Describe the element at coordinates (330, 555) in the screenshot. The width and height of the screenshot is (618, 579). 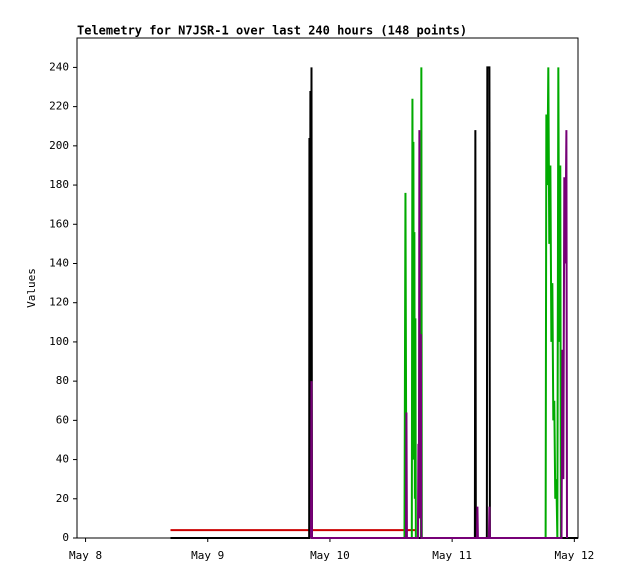
I see `x-tick-label: May 10` at that location.